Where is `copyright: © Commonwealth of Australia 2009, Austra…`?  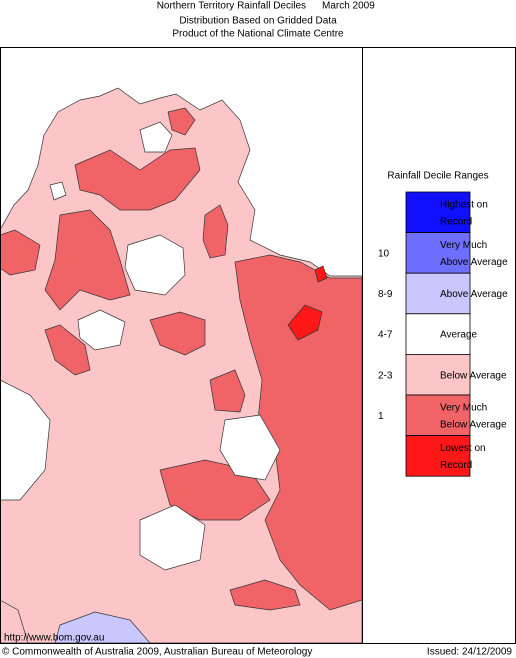
copyright: © Commonwealth of Australia 2009, Austra… is located at coordinates (157, 652).